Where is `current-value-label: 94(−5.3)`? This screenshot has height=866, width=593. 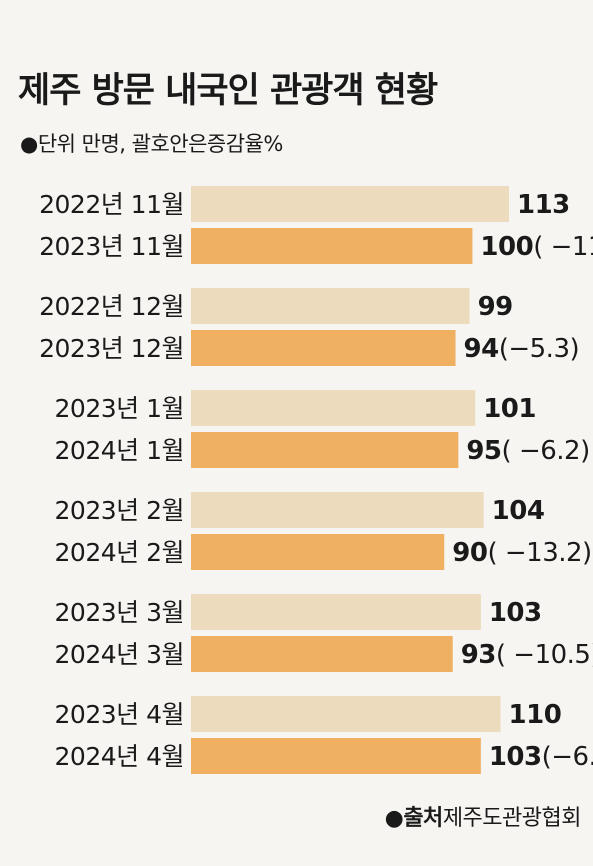
current-value-label: 94(−5.3) is located at coordinates (522, 349).